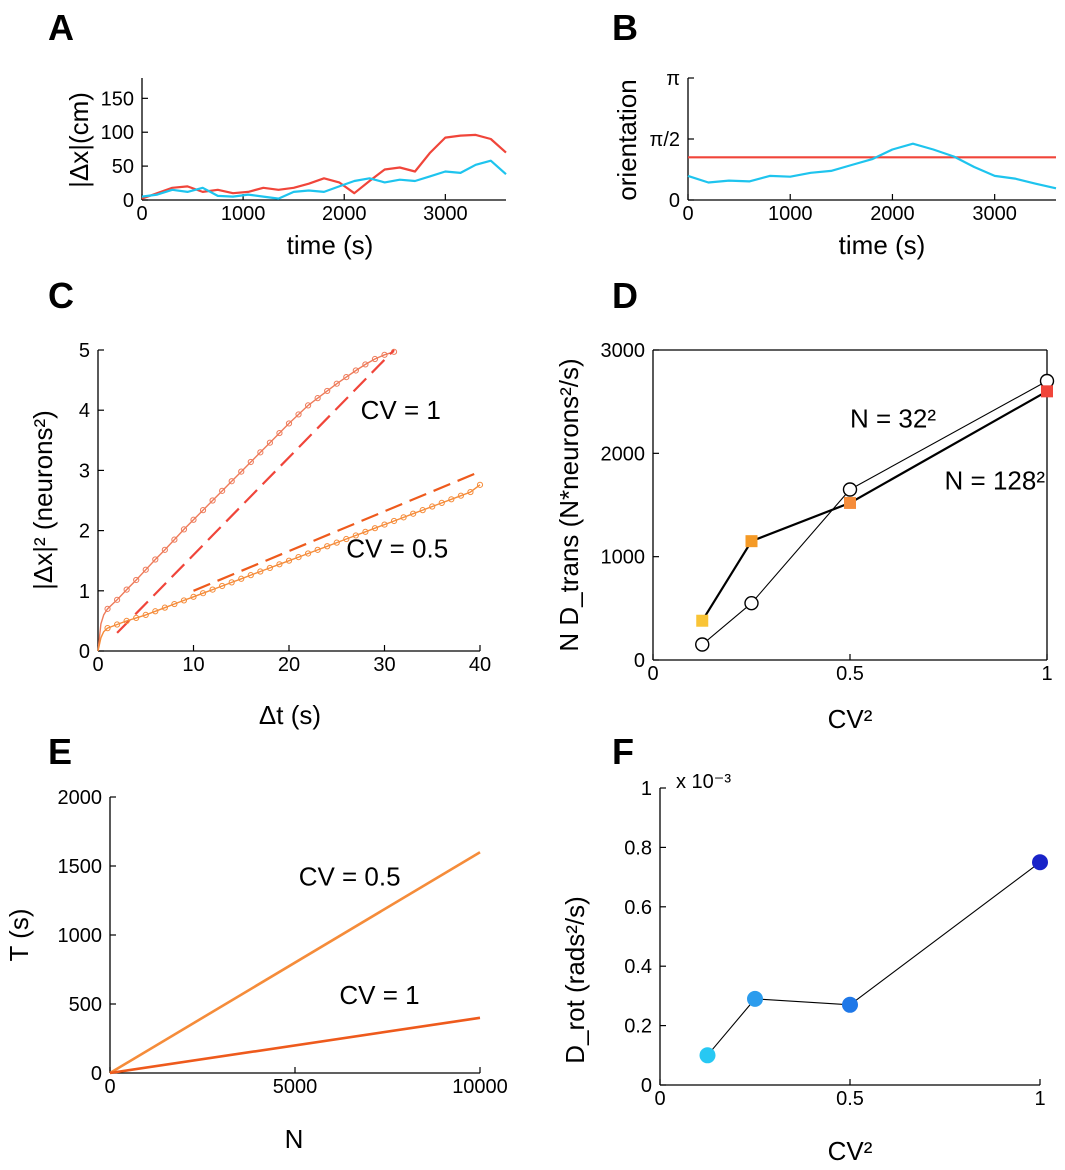  What do you see at coordinates (84, 351) in the screenshot?
I see `panel-c-y-tick-label: 5` at bounding box center [84, 351].